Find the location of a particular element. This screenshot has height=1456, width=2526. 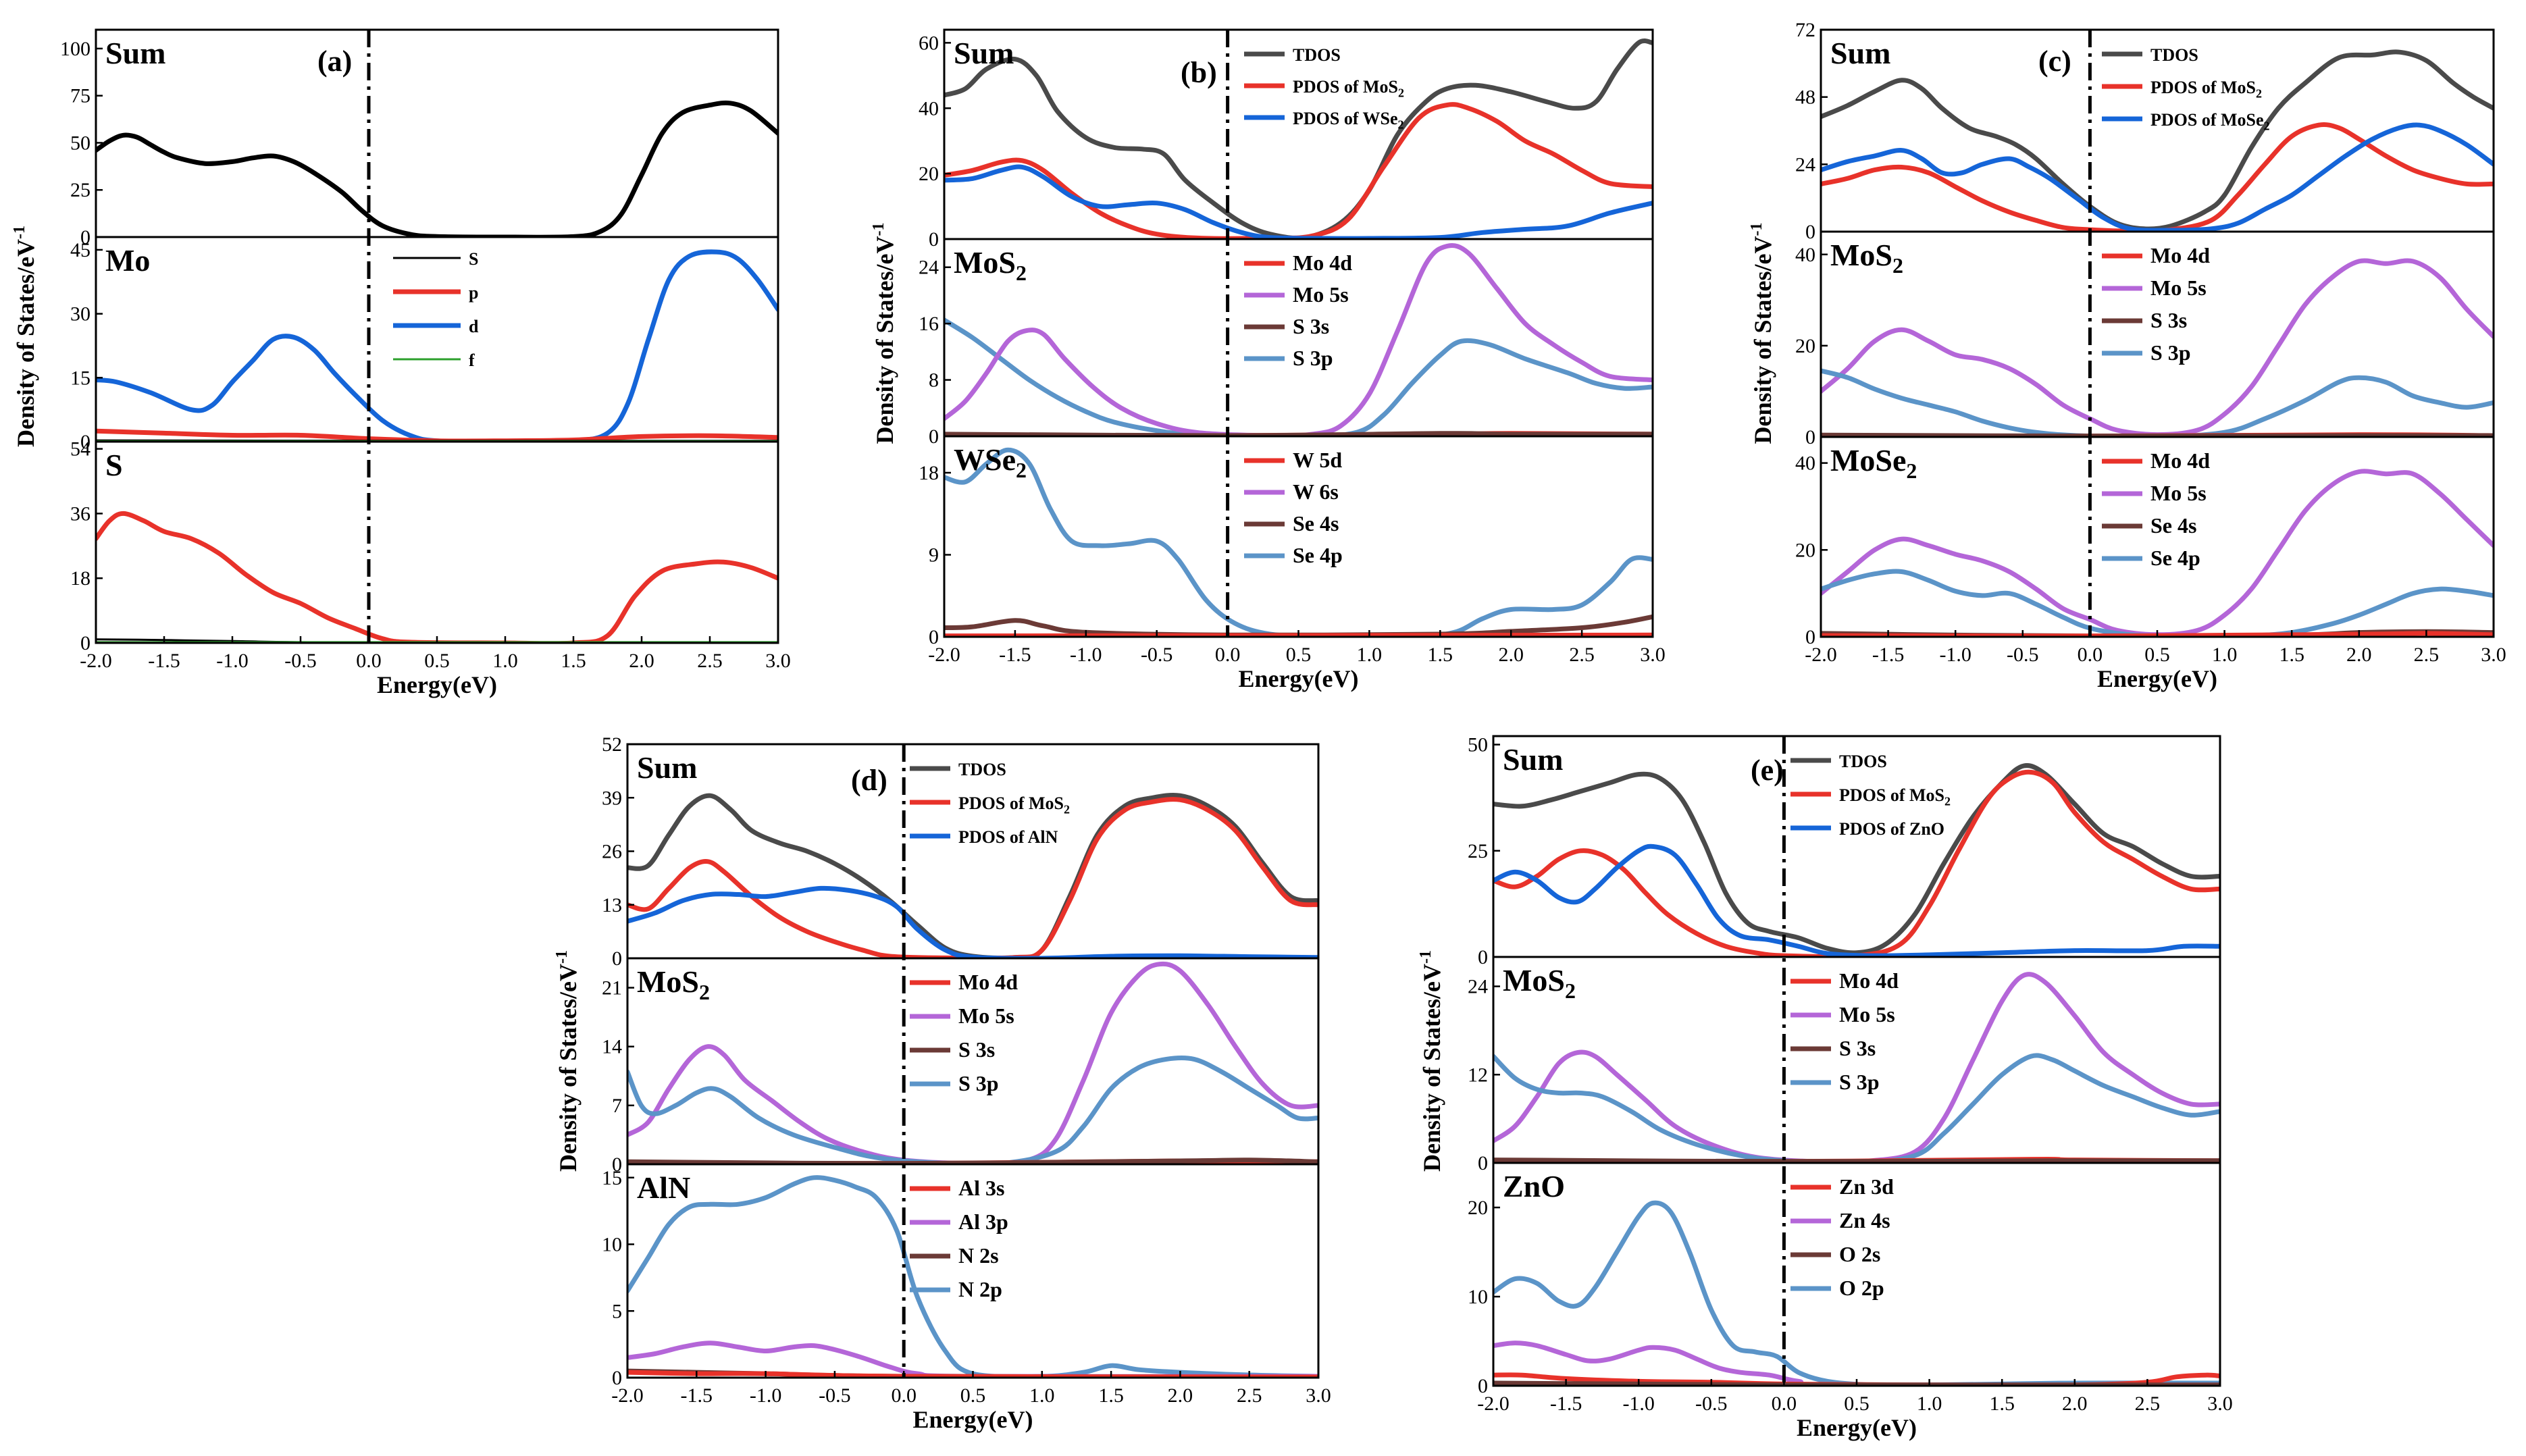

panel-e-0: 0 25 50 Sum TDOS PDOS of MoS2 PDOS of ZnO is located at coordinates (1844, 851).